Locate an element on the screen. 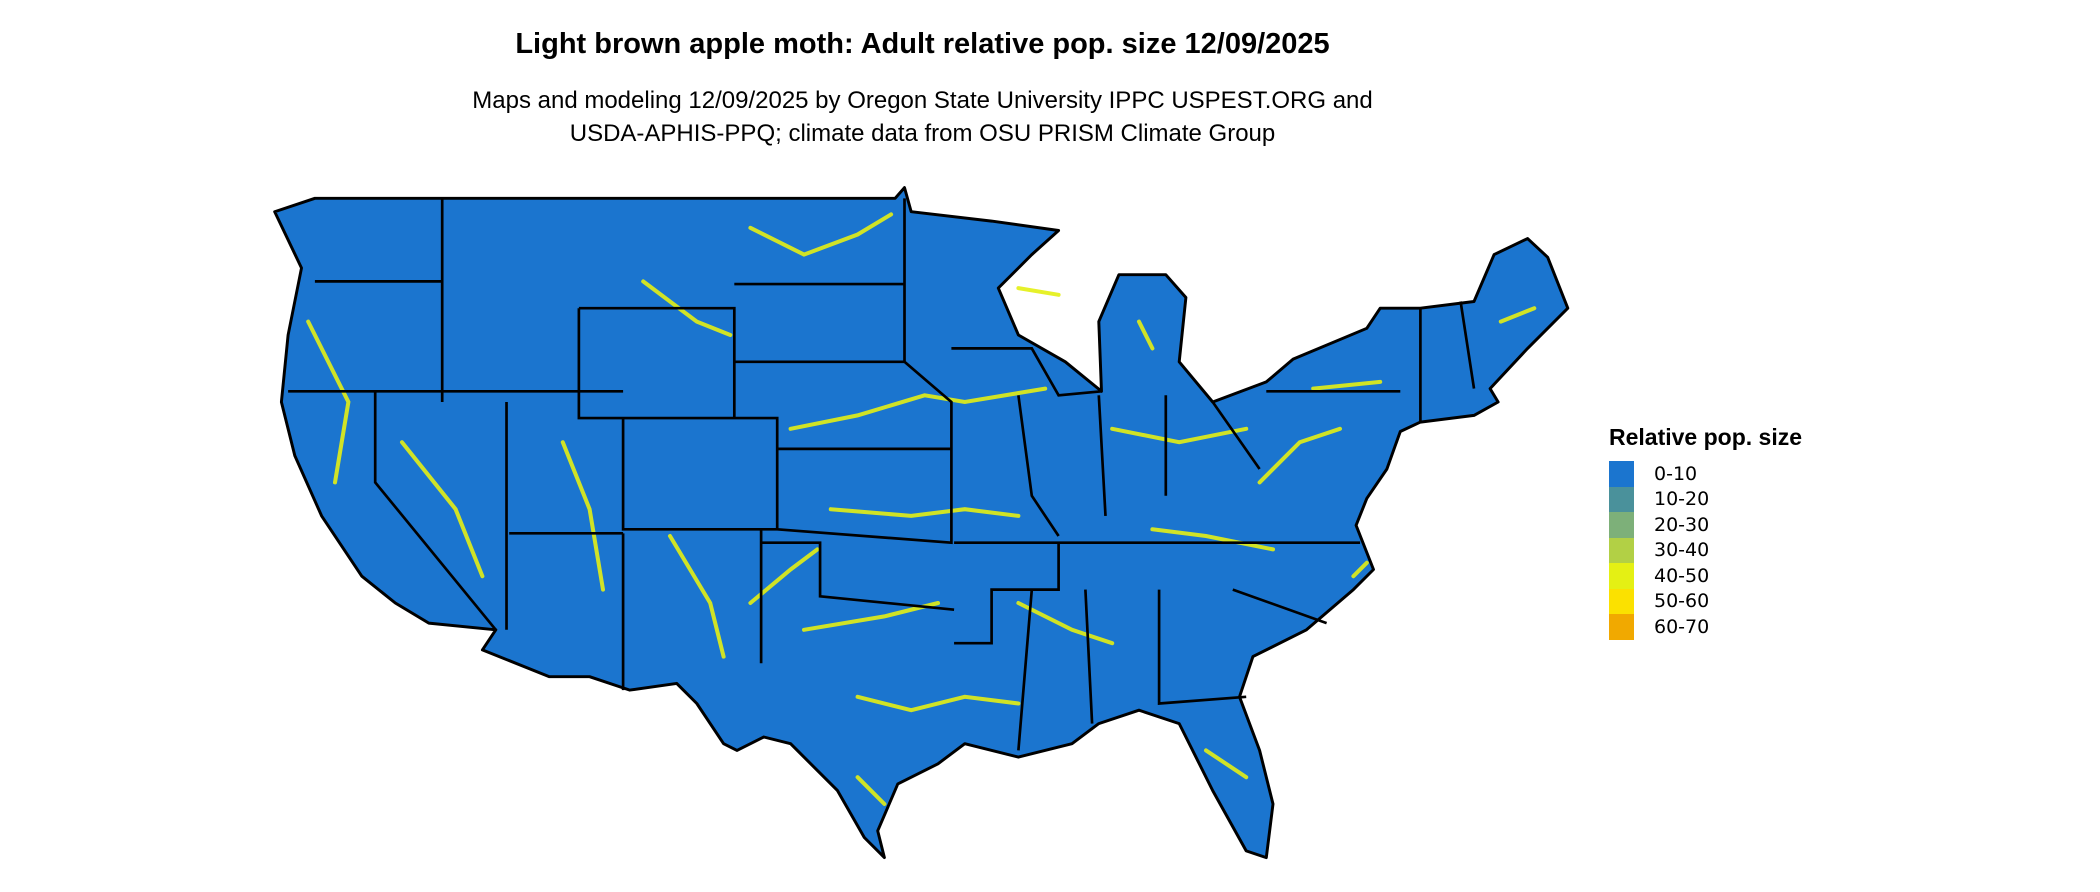 Image resolution: width=2100 pixels, height=892 pixels. legend-item: 60-70 is located at coordinates (1705, 627).